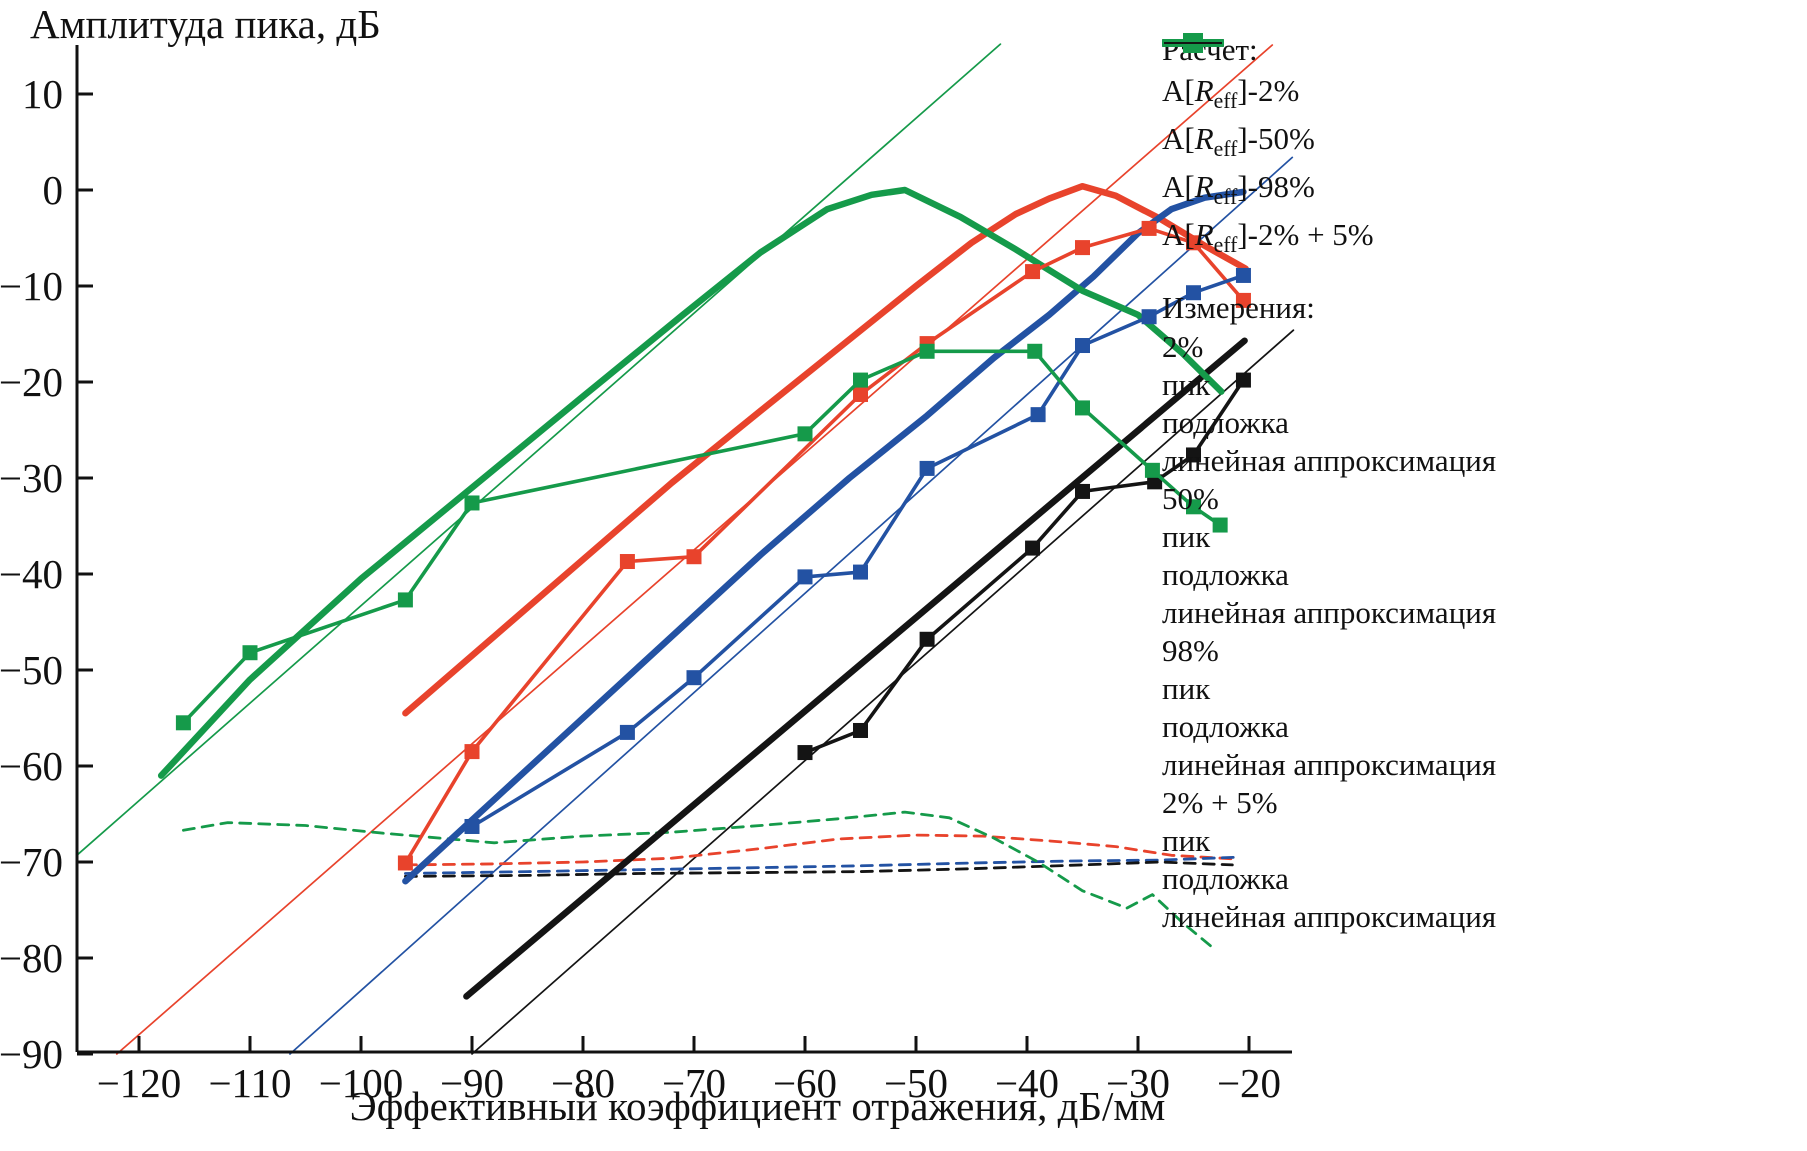 This screenshot has height=1151, width=1807. What do you see at coordinates (1220, 802) in the screenshot?
I see `legend-group-label: 2% + 5%` at bounding box center [1220, 802].